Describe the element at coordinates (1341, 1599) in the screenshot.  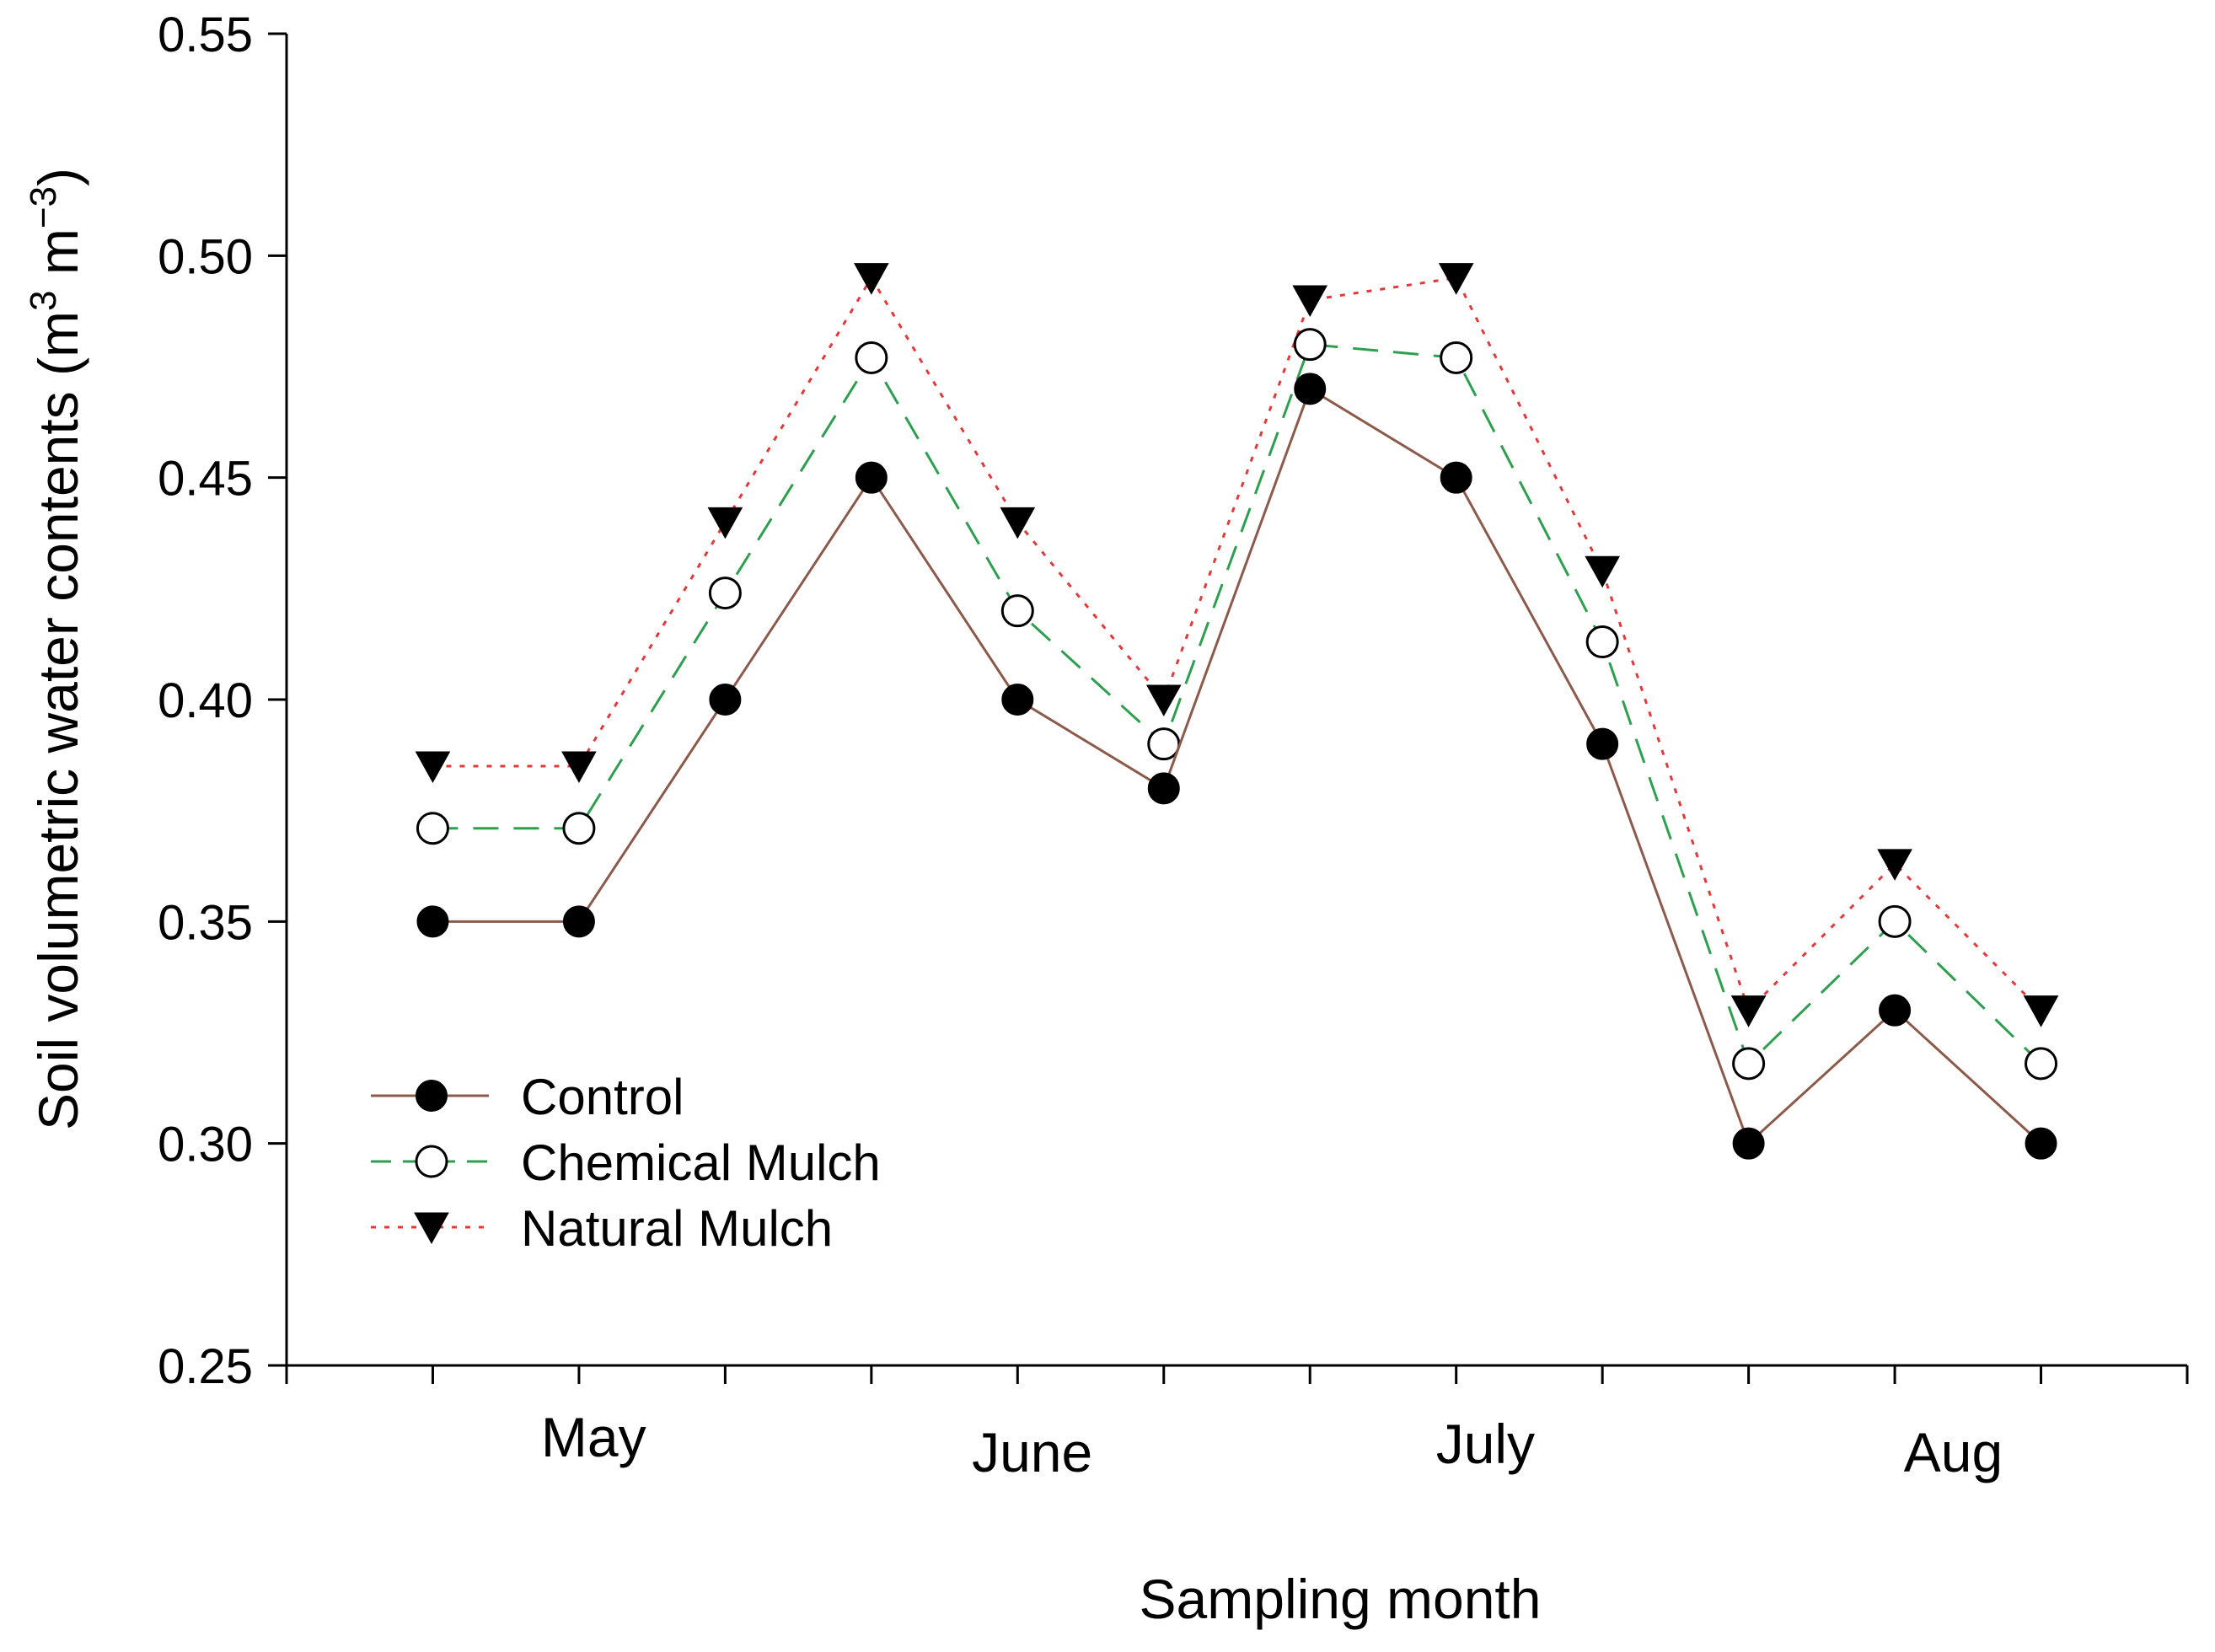
I see `x-axis-label: Sampling month` at that location.